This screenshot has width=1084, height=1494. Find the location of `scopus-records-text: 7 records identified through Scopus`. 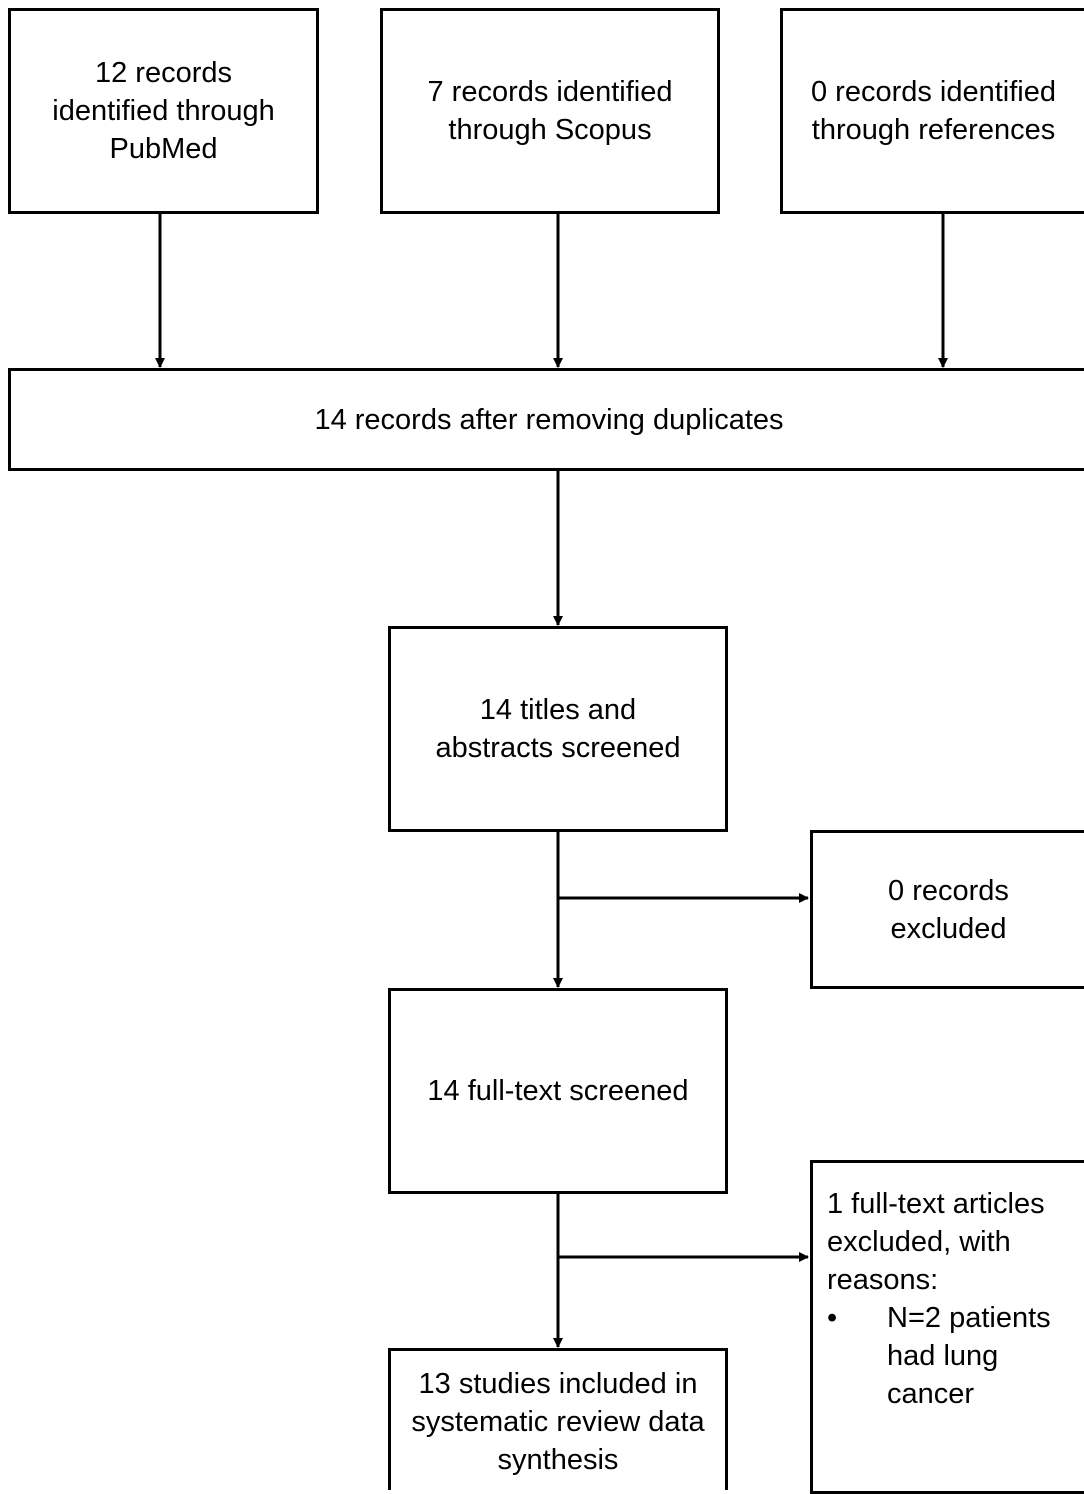

scopus-records-text: 7 records identified through Scopus is located at coordinates (550, 111).